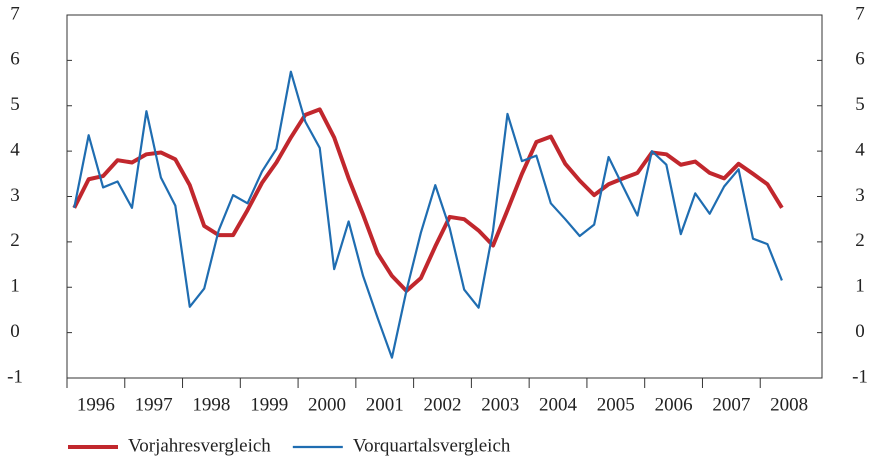  I want to click on y2-tick-label: 3, so click(860, 195).